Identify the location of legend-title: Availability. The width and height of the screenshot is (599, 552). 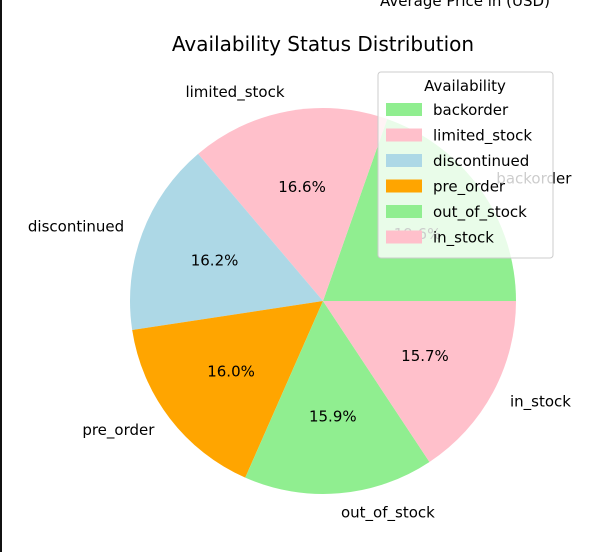
(465, 86).